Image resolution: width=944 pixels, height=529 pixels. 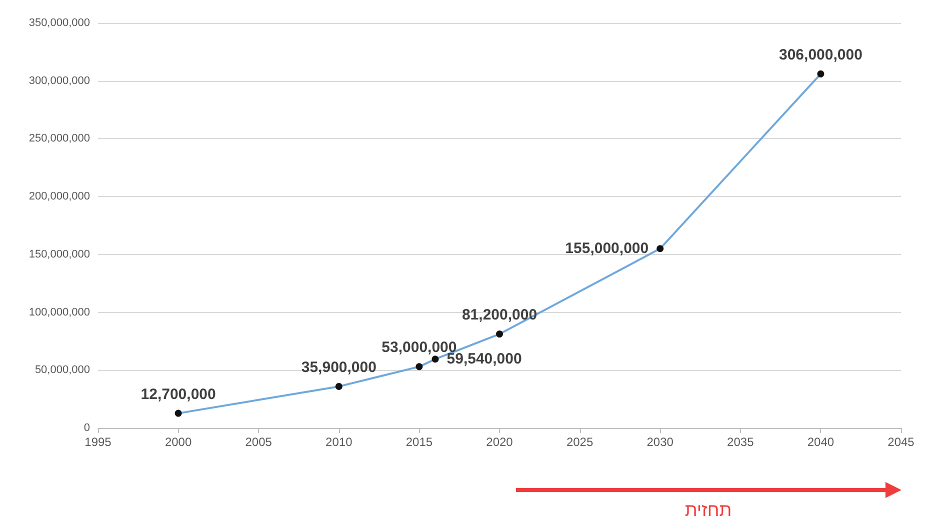 I want to click on x-tick-label: 2015, so click(x=419, y=442).